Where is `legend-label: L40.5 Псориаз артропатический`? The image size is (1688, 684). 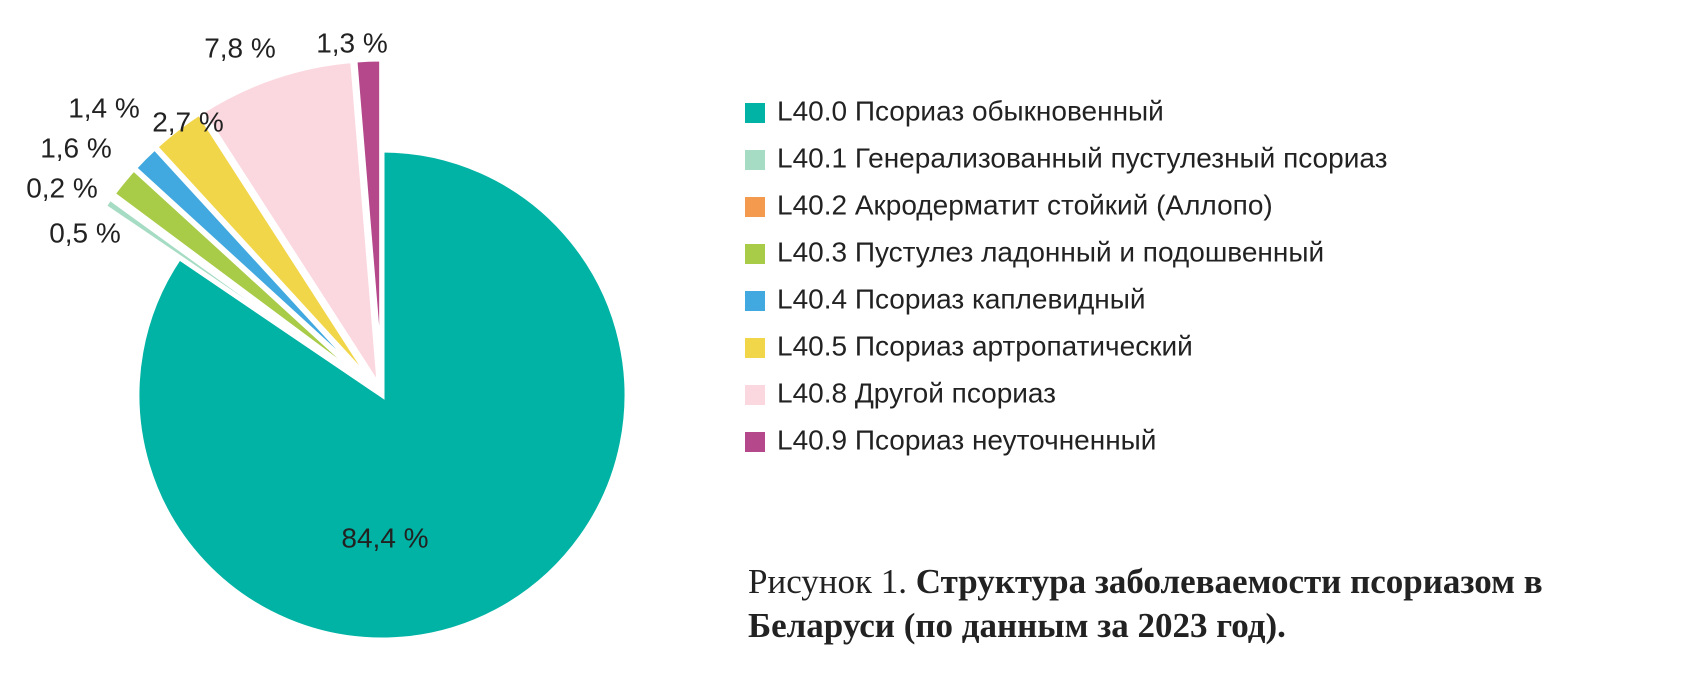
legend-label: L40.5 Псориаз артропатический is located at coordinates (985, 345).